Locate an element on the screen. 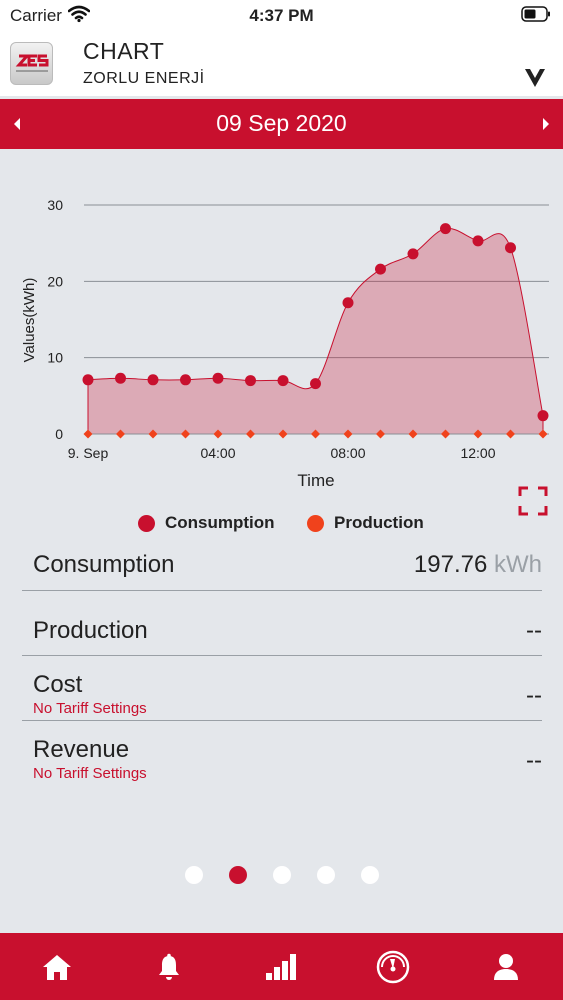 This screenshot has width=563, height=1000. cost-label: Cost is located at coordinates (58, 684).